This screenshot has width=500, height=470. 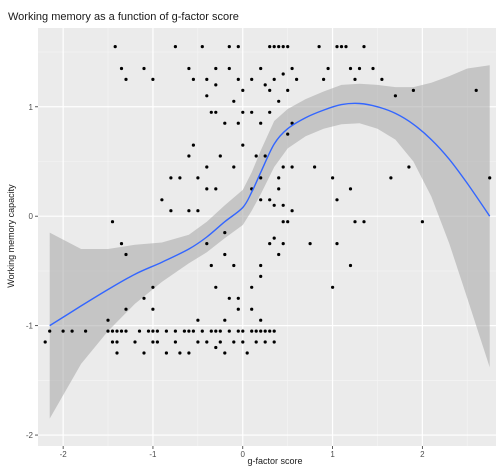 I want to click on y-tick-label: 0, so click(x=31, y=216).